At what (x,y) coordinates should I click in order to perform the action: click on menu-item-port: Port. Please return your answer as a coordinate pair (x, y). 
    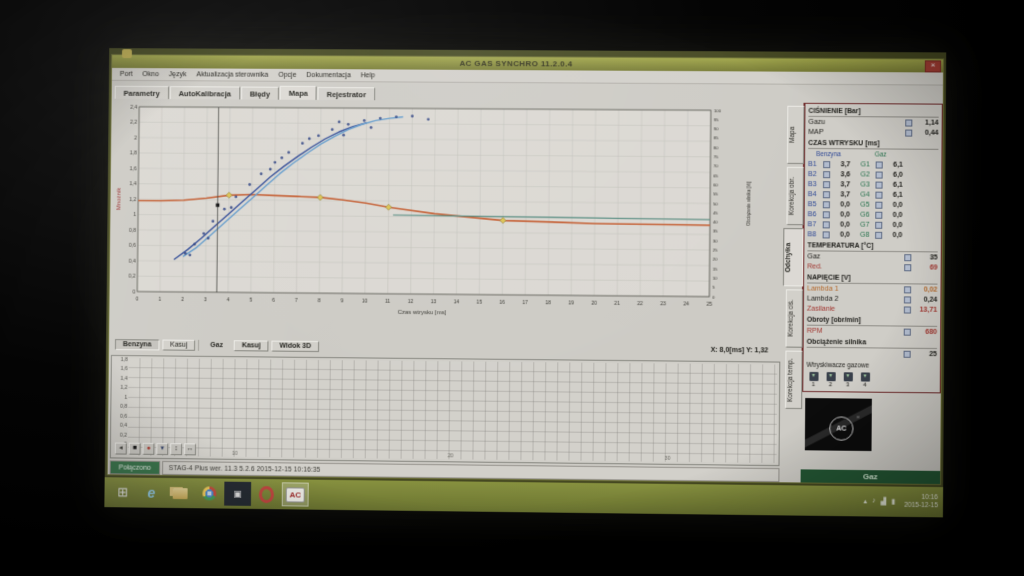
    Looking at the image, I should click on (126, 74).